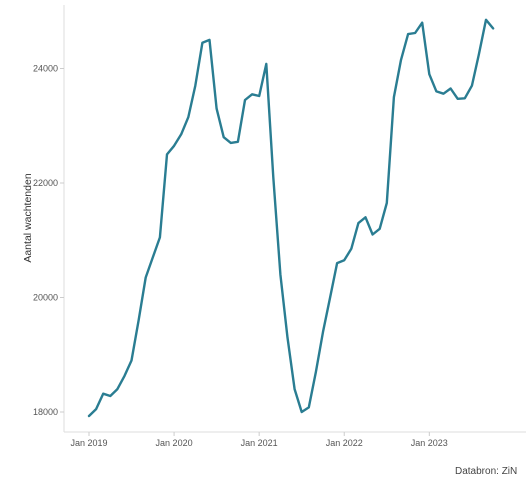 Image resolution: width=526 pixels, height=479 pixels. Describe the element at coordinates (45, 298) in the screenshot. I see `y-tick-label: 20000` at that location.